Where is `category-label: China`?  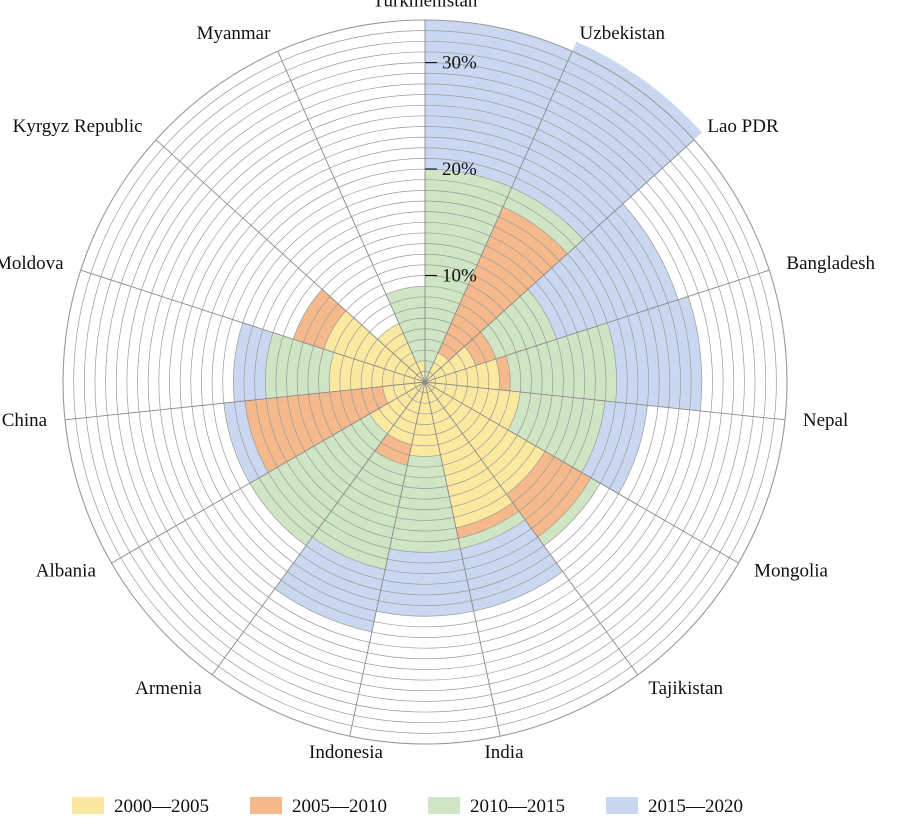
category-label: China is located at coordinates (25, 420).